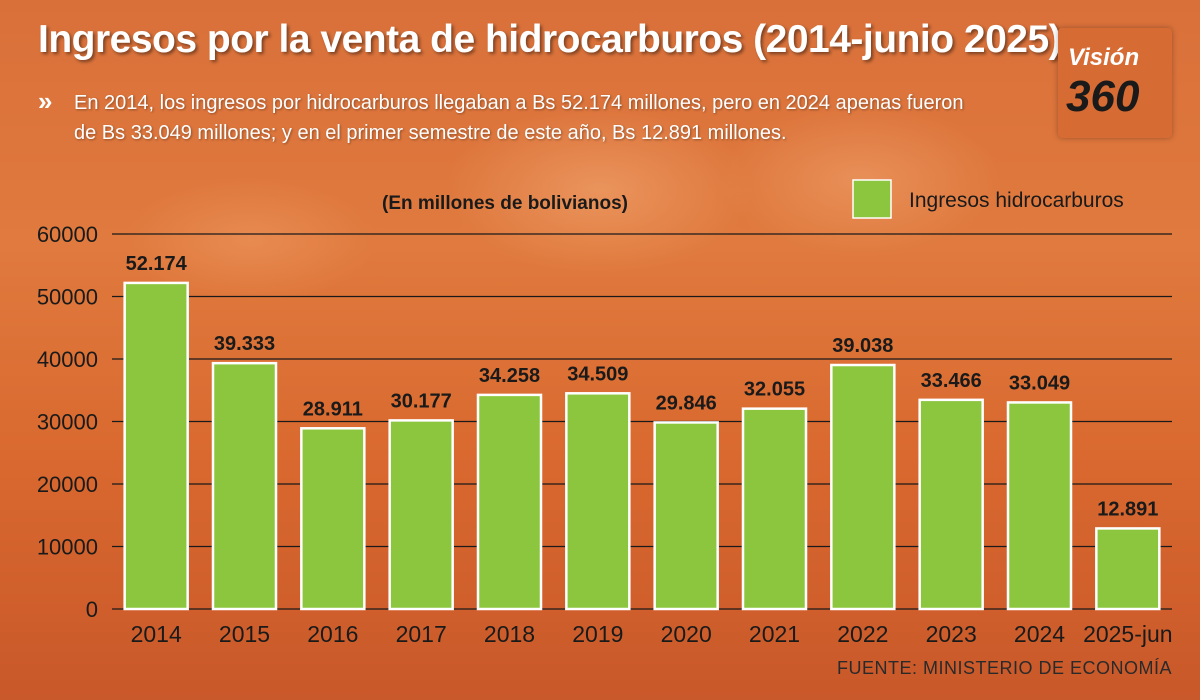  I want to click on bar-2014, so click(156, 446).